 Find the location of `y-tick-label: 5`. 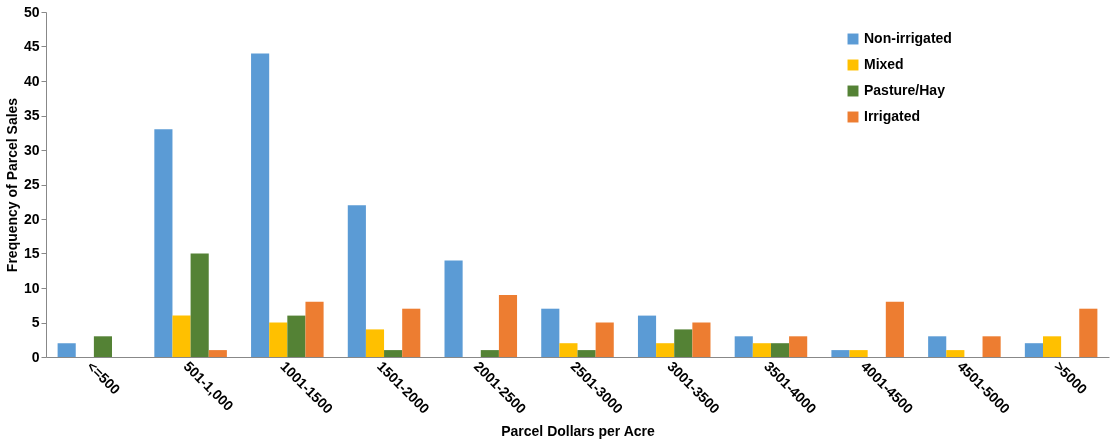

y-tick-label: 5 is located at coordinates (35, 322).